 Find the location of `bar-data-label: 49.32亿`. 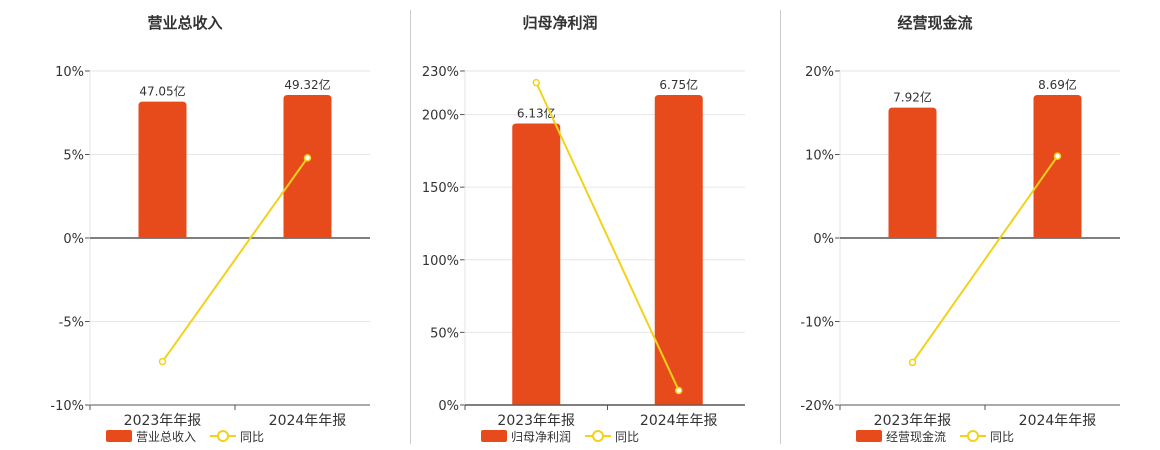

bar-data-label: 49.32亿 is located at coordinates (307, 84).